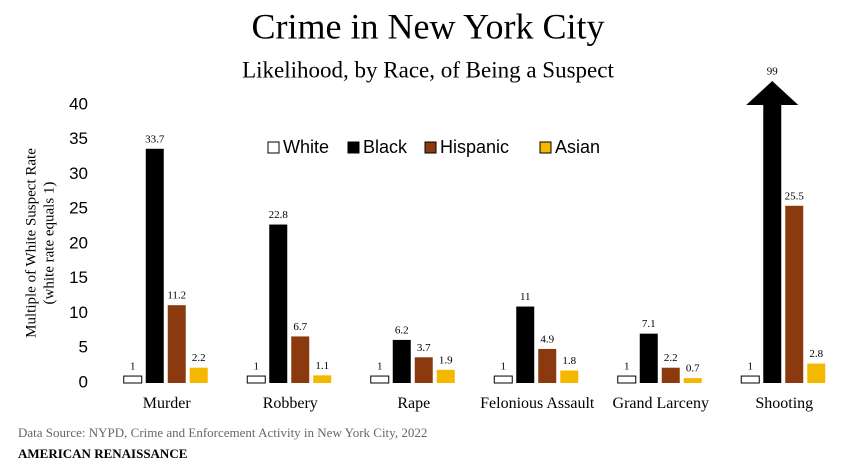  Describe the element at coordinates (649, 324) in the screenshot. I see `value-label: 7.1` at that location.